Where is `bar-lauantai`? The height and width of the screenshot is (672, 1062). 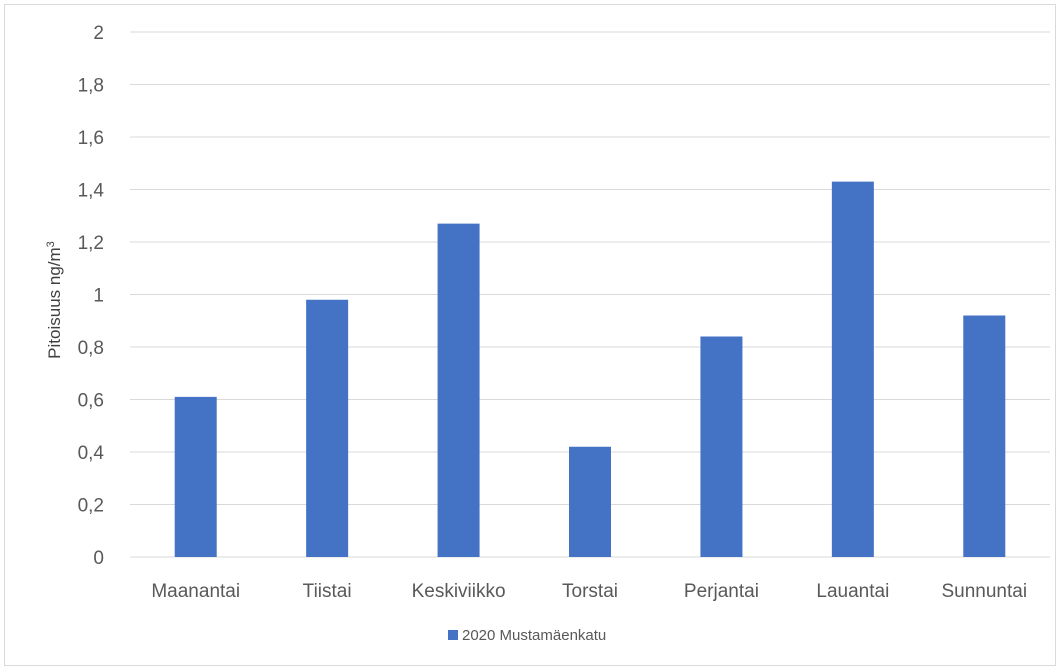 bar-lauantai is located at coordinates (852, 369).